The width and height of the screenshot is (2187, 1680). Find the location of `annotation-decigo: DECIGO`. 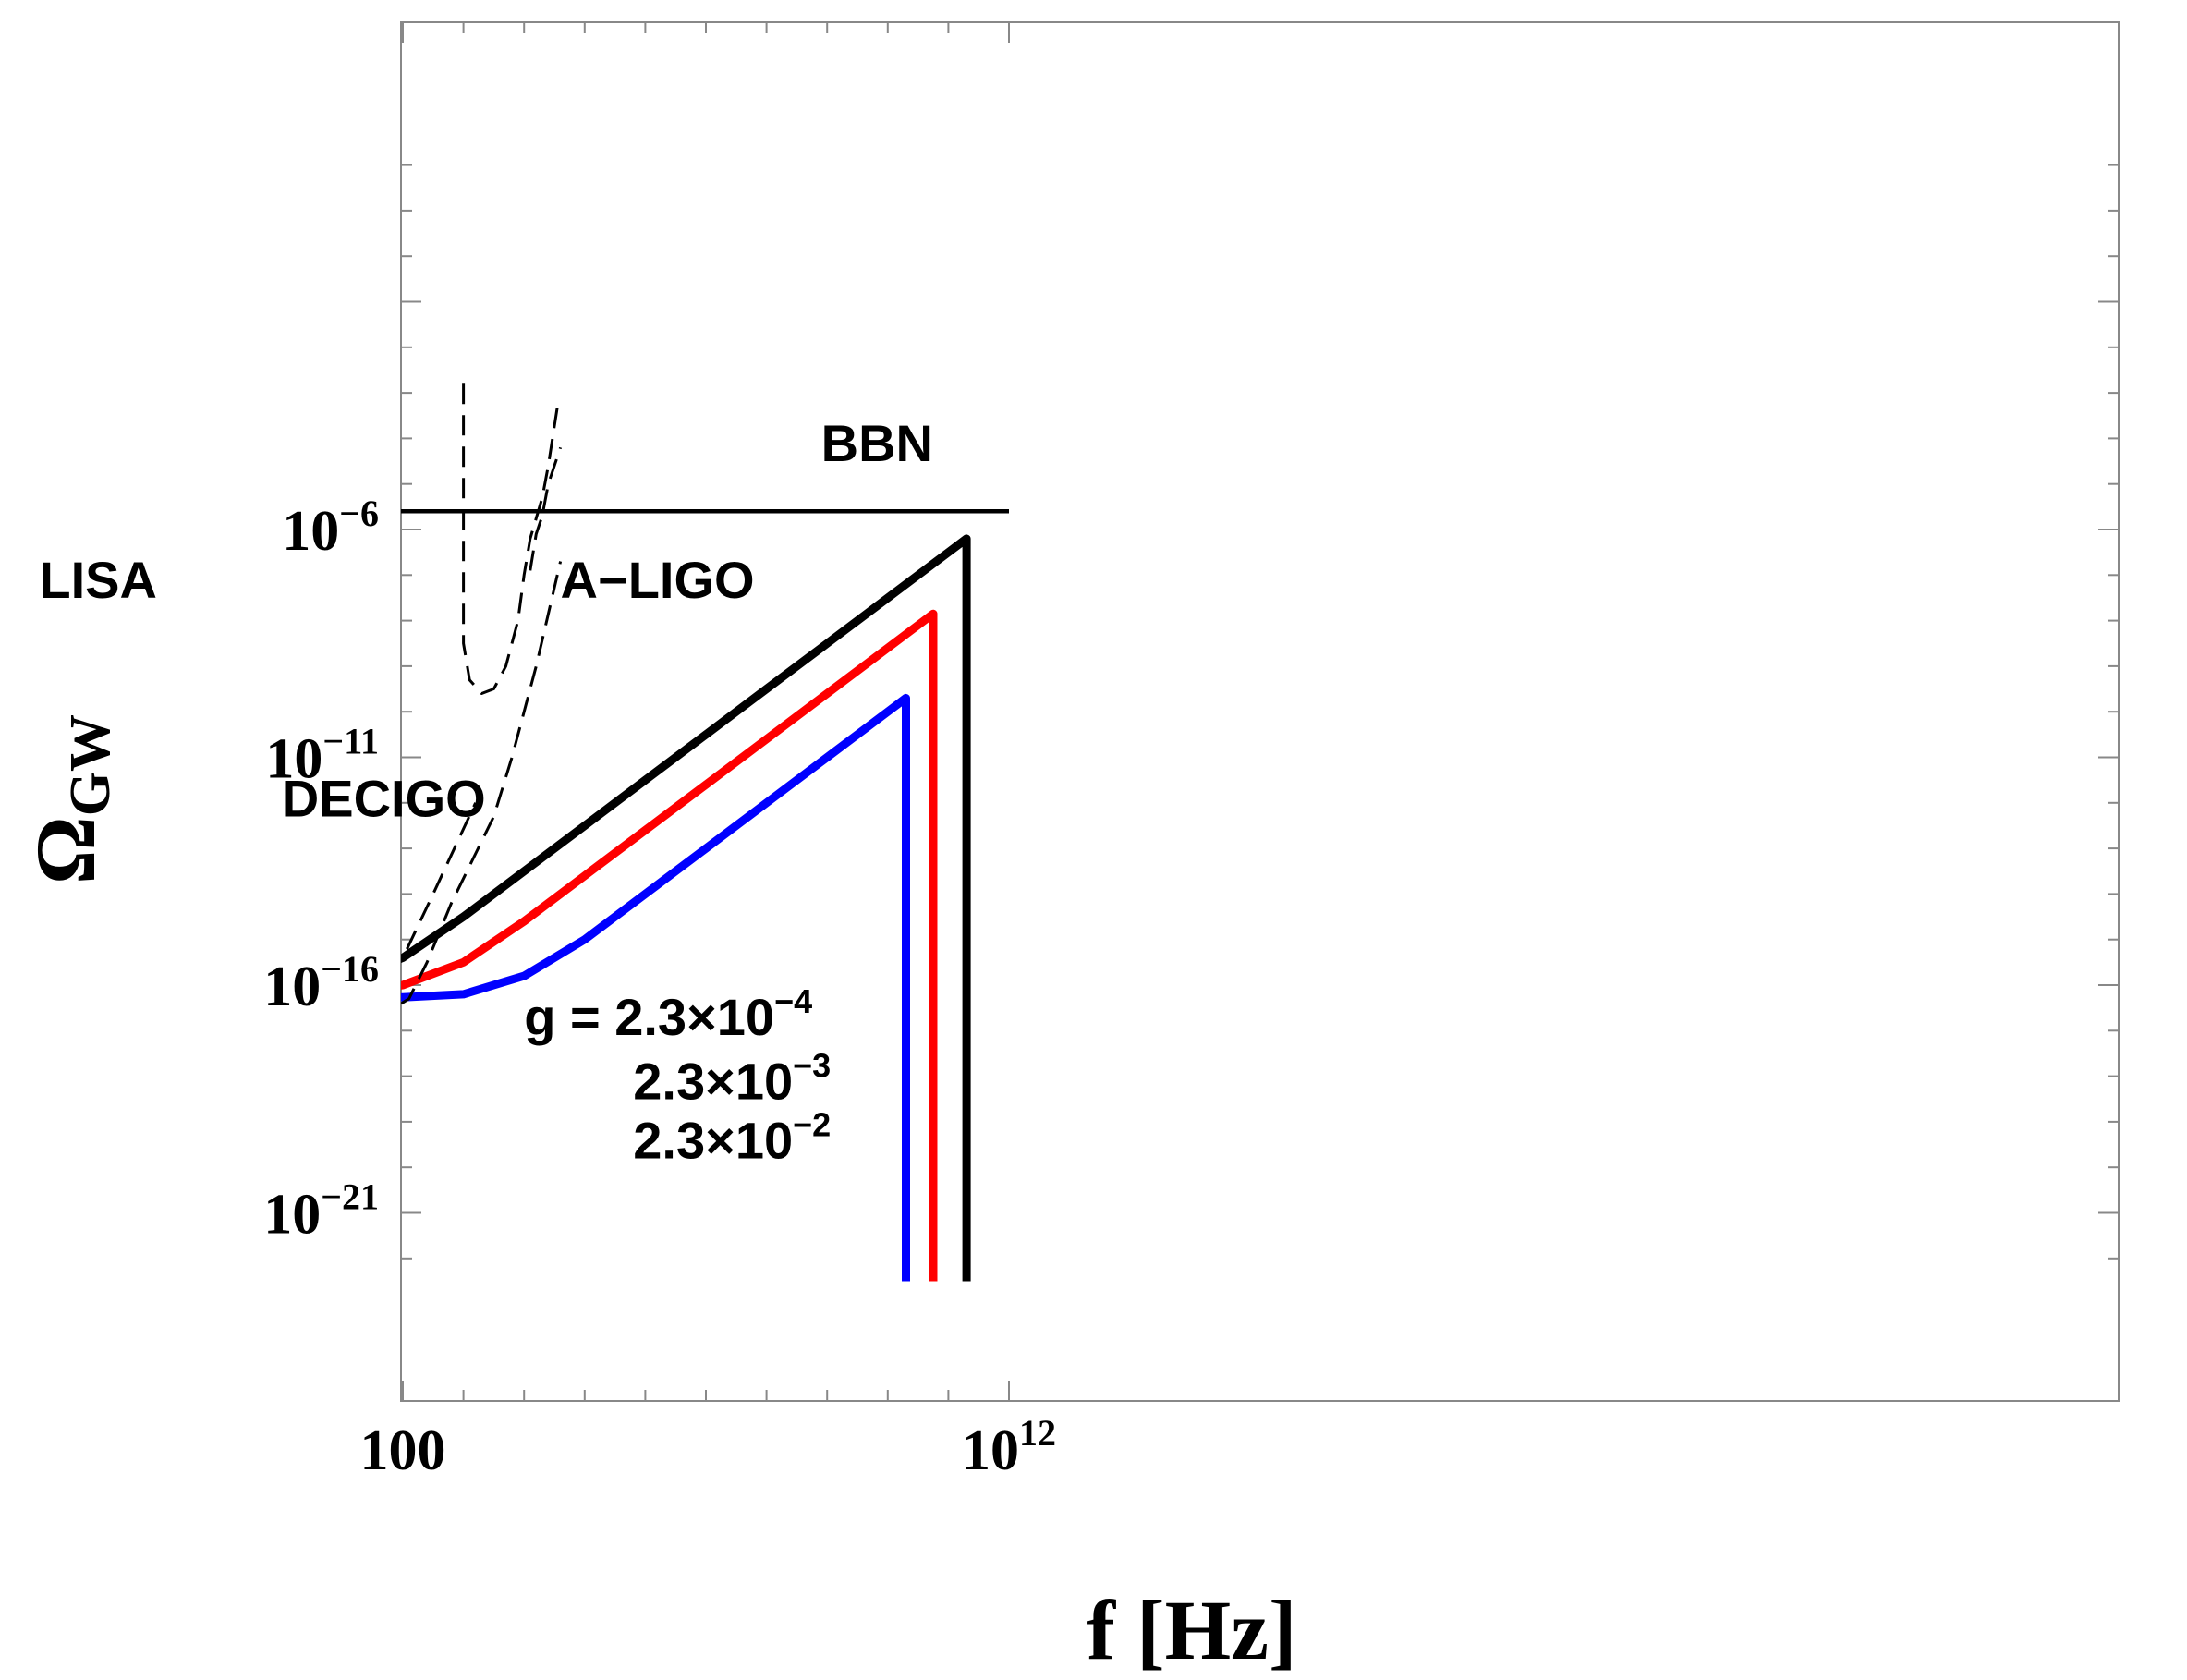

annotation-decigo: DECIGO is located at coordinates (384, 799).